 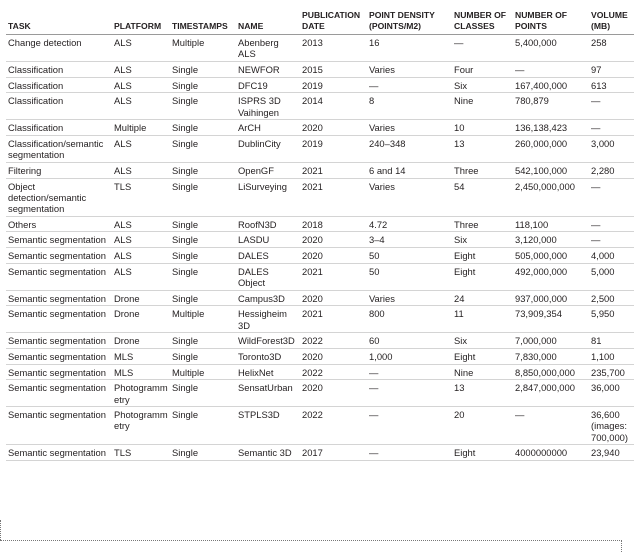 I want to click on table-cell: ISPRS 3D Vaihingen, so click(x=268, y=106).